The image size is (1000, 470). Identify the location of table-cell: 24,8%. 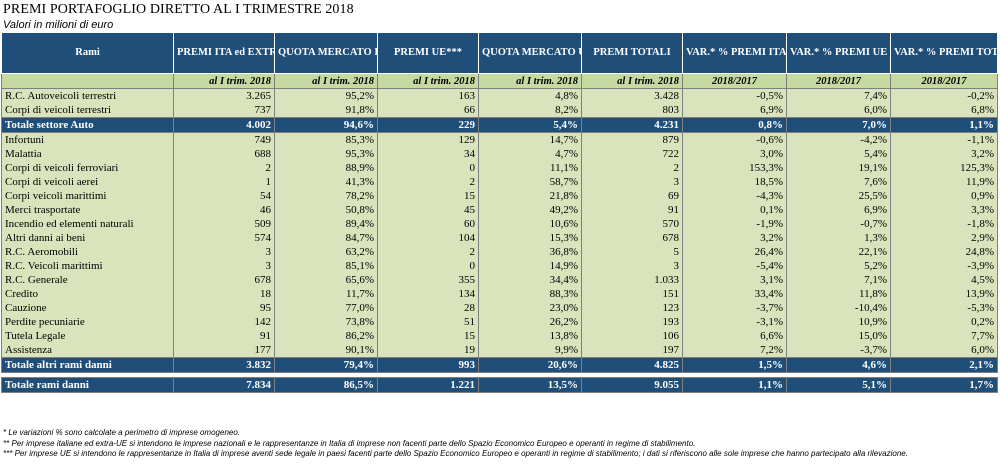
(944, 252).